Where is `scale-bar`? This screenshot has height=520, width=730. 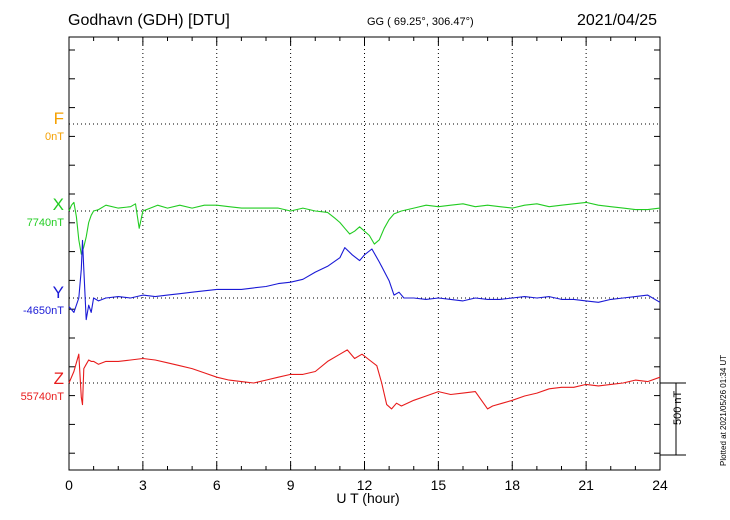 scale-bar is located at coordinates (673, 419).